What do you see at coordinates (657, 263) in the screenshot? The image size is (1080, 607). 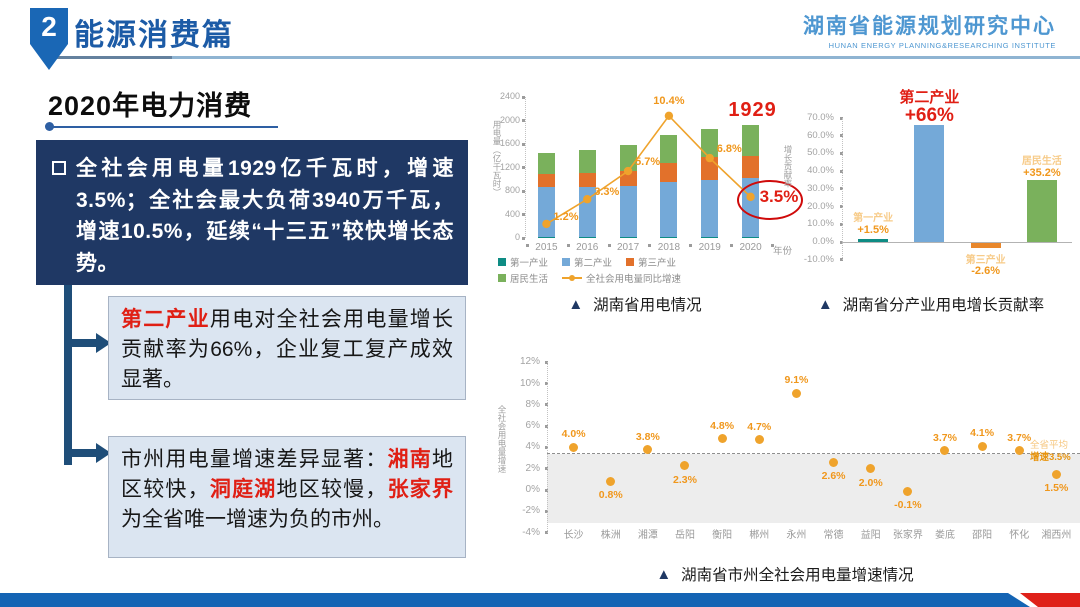 I see `legend-label: 第三产业` at bounding box center [657, 263].